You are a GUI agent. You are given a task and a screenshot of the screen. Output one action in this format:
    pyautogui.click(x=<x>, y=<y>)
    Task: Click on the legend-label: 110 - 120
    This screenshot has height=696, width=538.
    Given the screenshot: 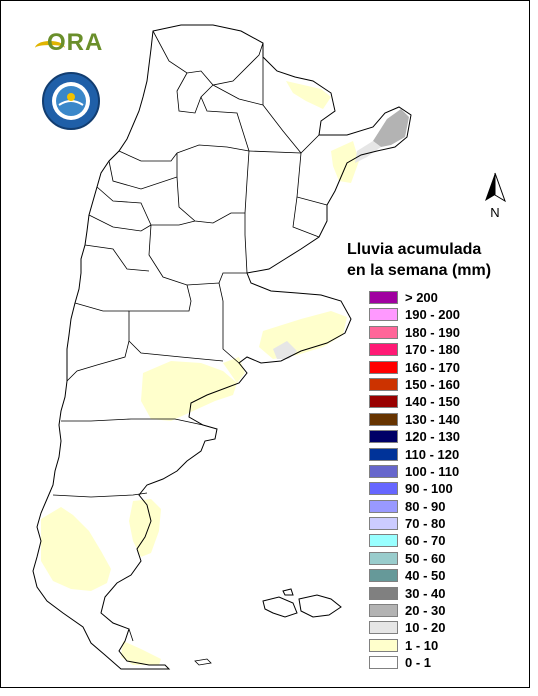 What is the action you would take?
    pyautogui.click(x=432, y=454)
    